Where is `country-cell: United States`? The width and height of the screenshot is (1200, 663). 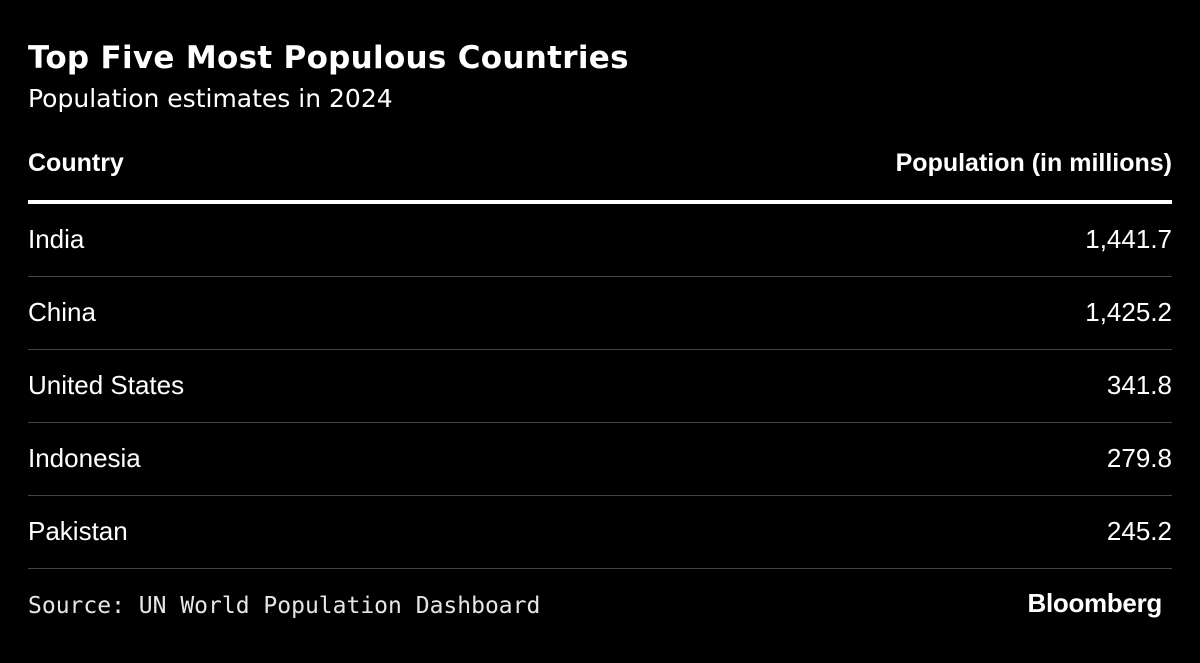 country-cell: United States is located at coordinates (106, 385).